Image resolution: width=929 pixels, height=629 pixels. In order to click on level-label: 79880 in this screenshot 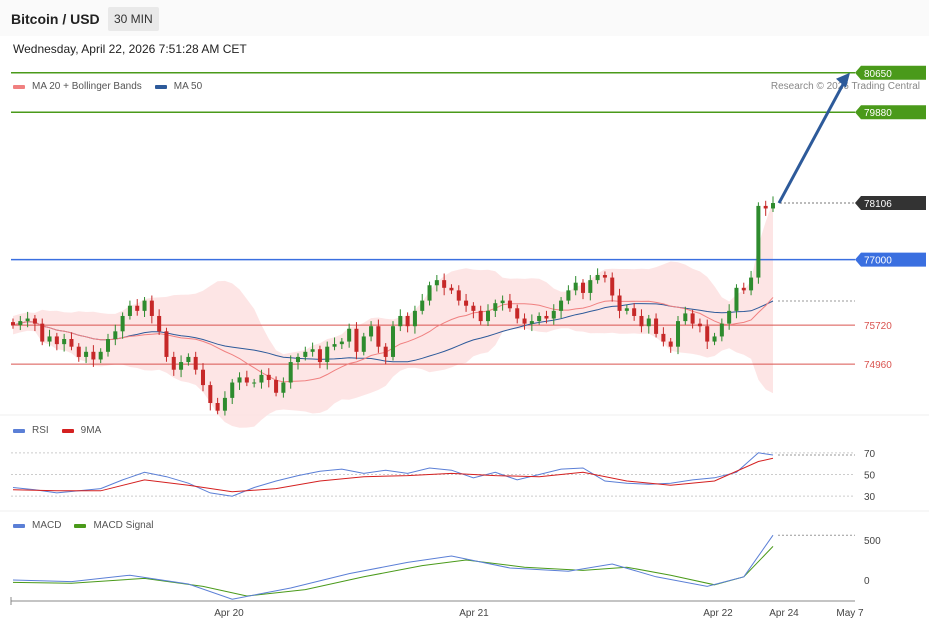, I will do `click(878, 113)`.